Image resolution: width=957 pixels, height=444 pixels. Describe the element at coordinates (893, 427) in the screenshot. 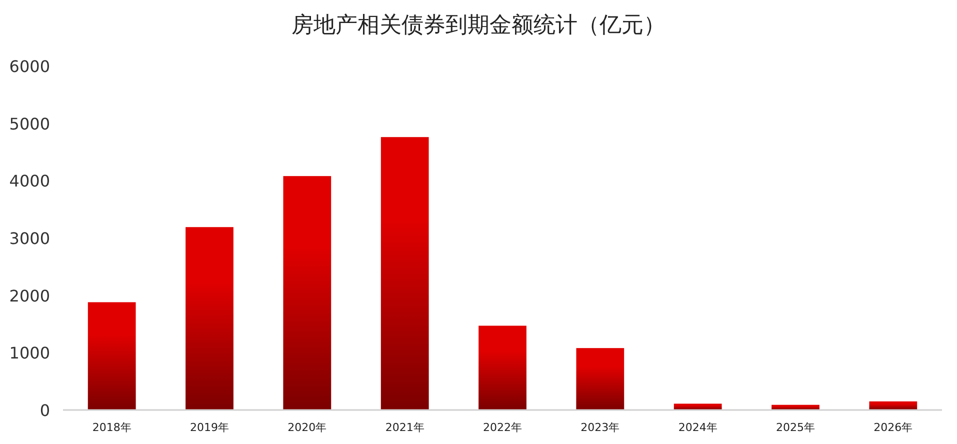

I see `x-tick-label: 2026年` at that location.